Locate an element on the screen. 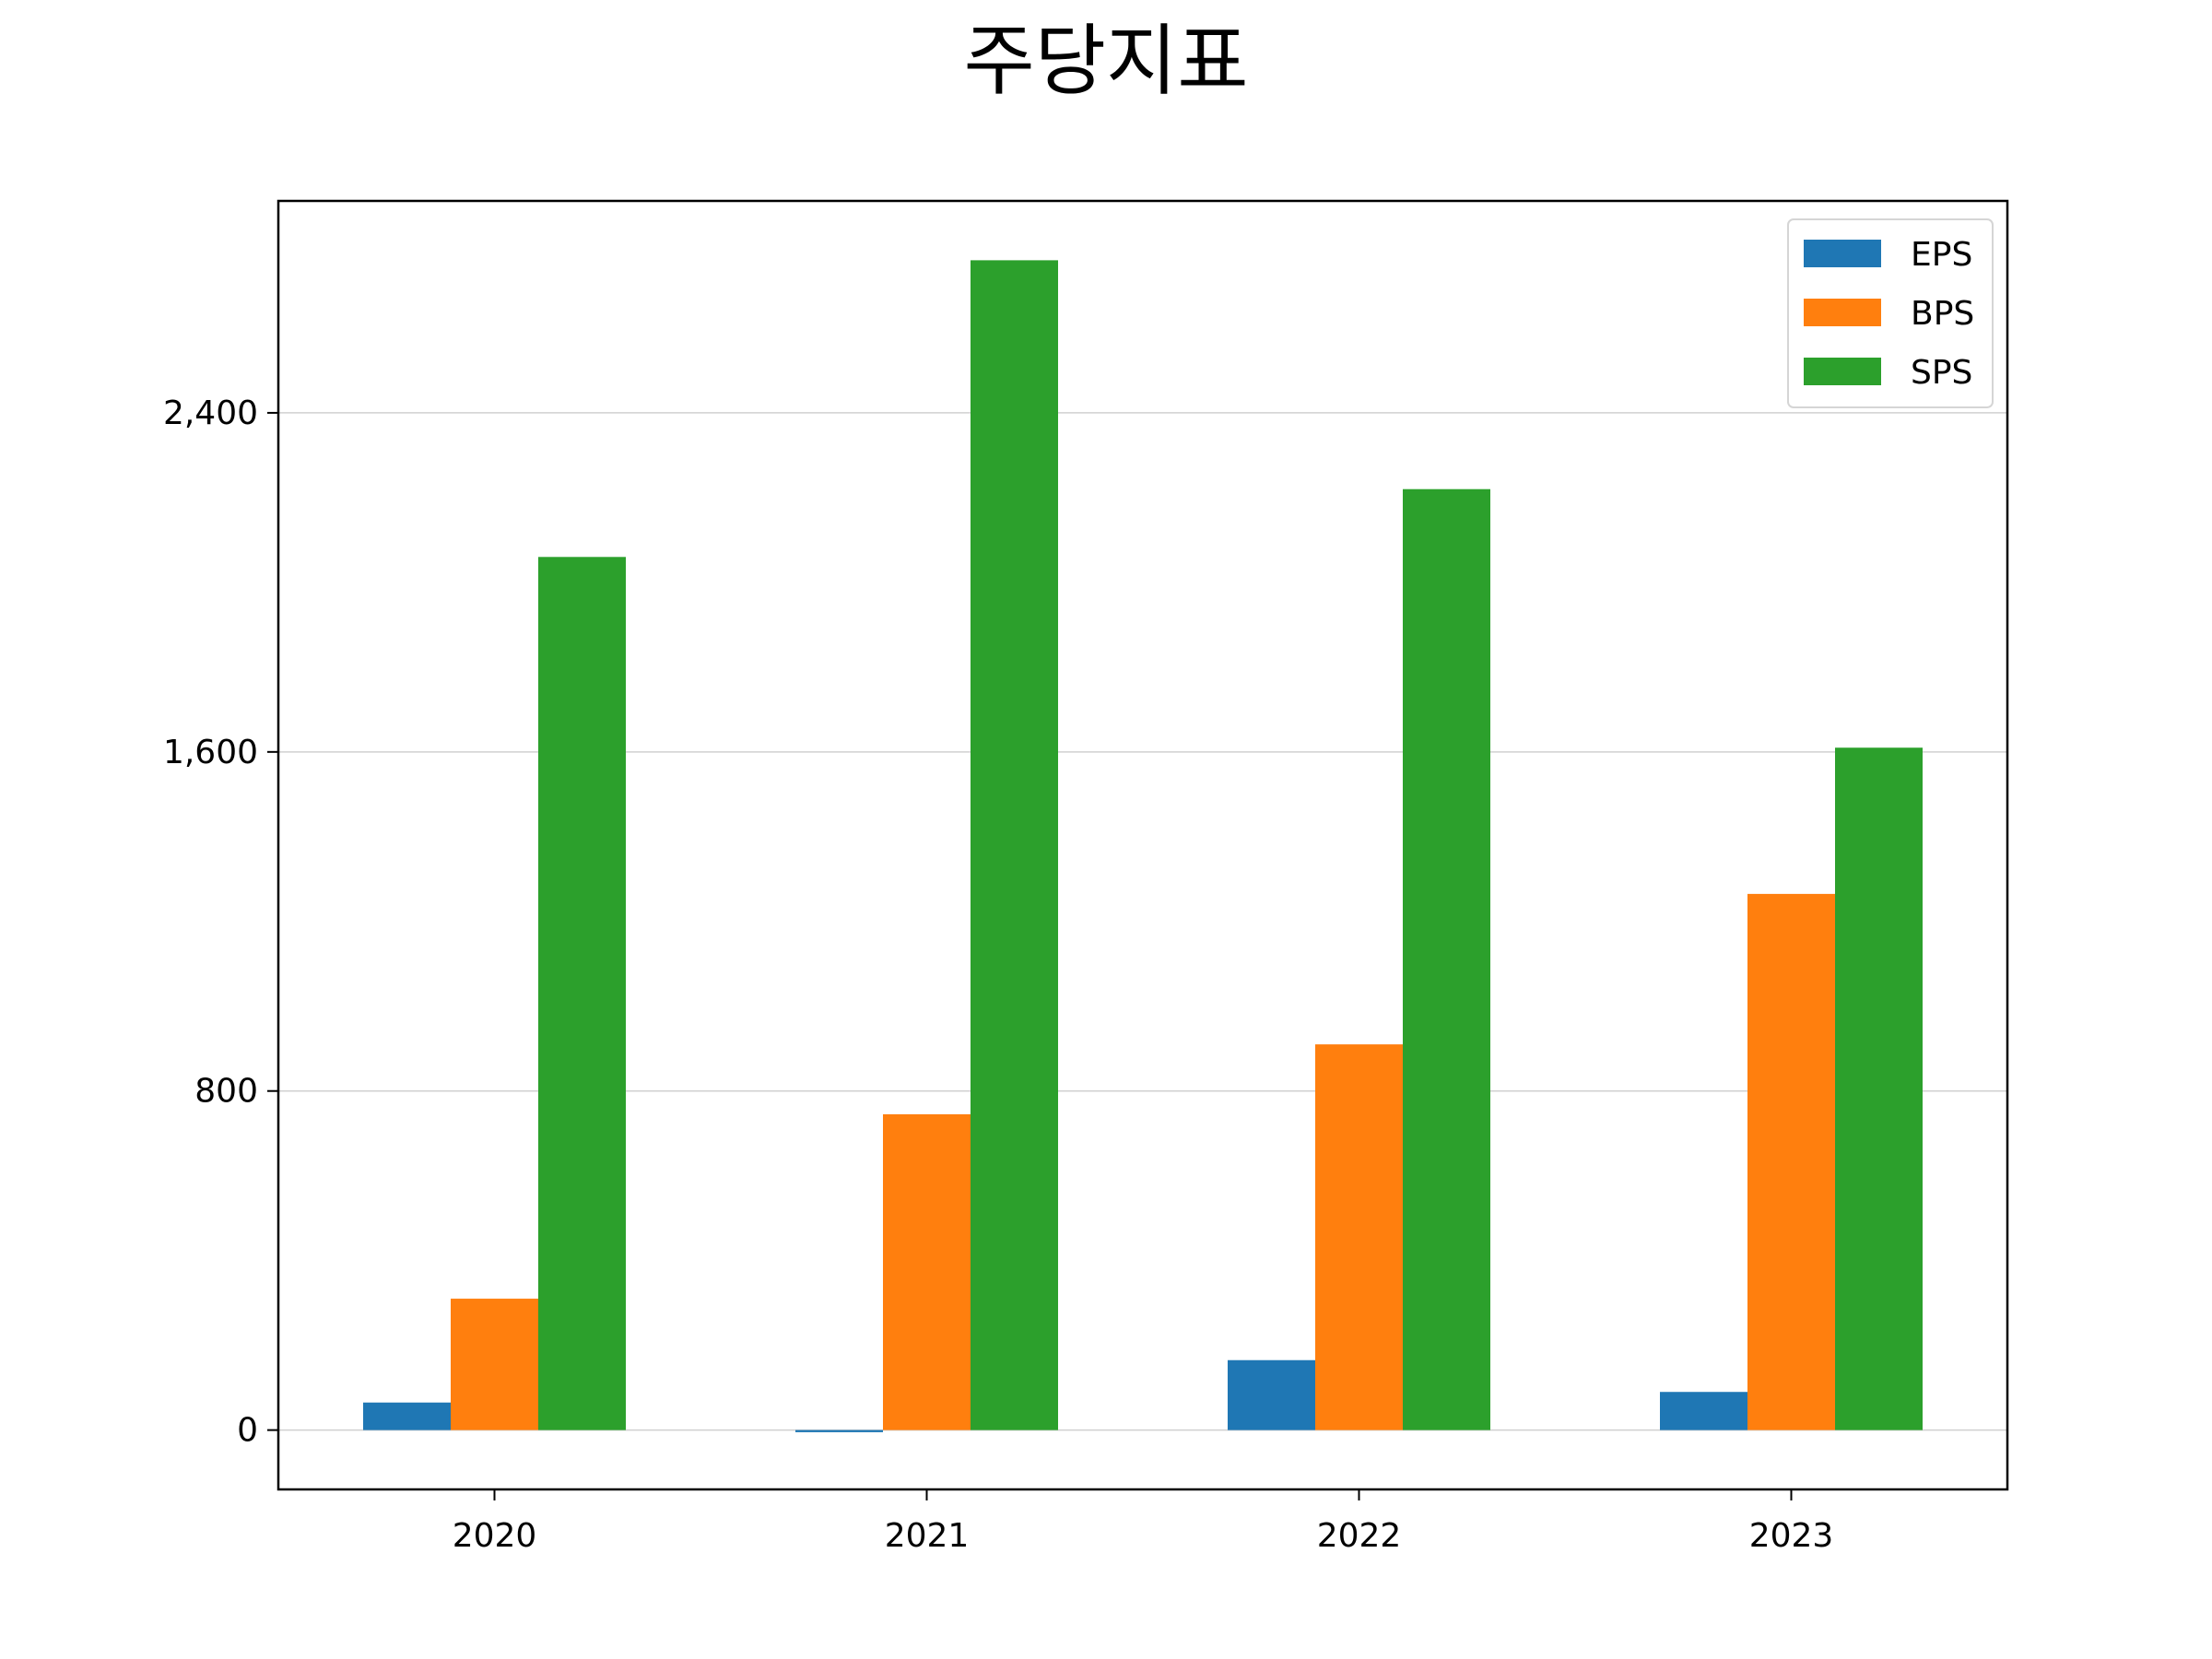 The width and height of the screenshot is (2212, 1659). y-axis: 0 800 1,600 2,400 is located at coordinates (220, 922).